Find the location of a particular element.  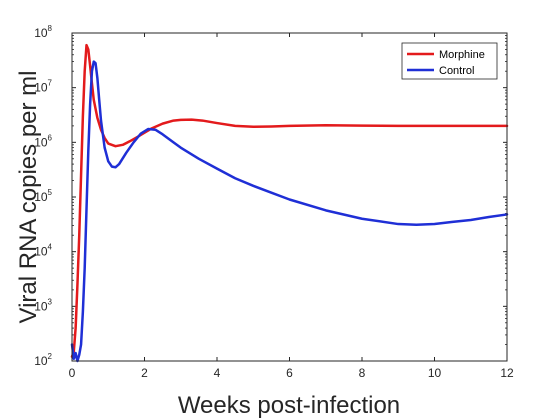

legend: Morphine Control is located at coordinates (449, 61).